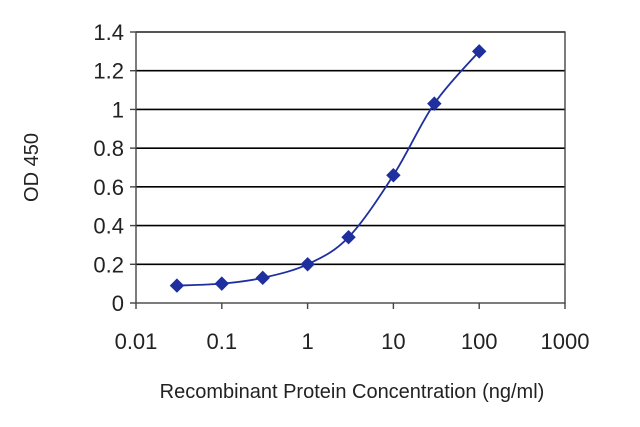 The height and width of the screenshot is (427, 640). Describe the element at coordinates (32, 167) in the screenshot. I see `y-axis-title: OD 450` at that location.